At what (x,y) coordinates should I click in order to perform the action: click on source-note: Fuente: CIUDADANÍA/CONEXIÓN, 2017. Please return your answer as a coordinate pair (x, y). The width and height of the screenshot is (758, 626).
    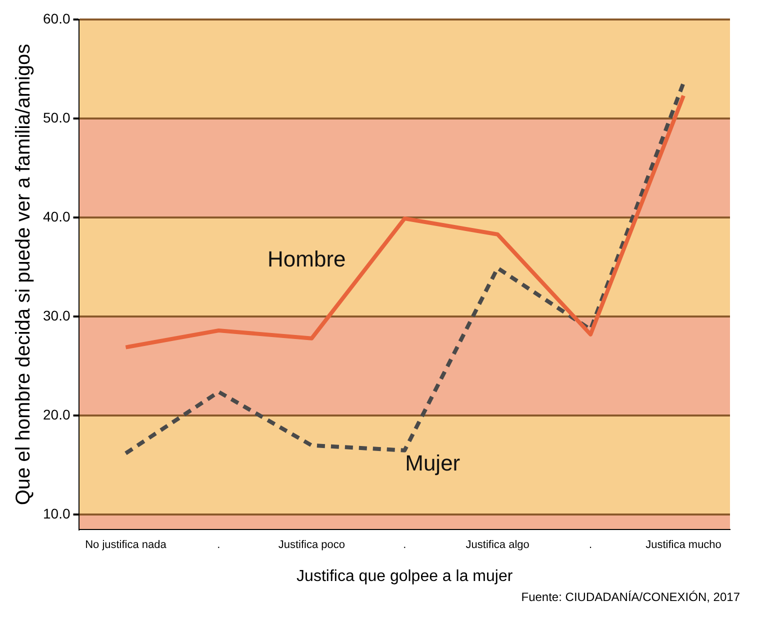
    Looking at the image, I should click on (630, 597).